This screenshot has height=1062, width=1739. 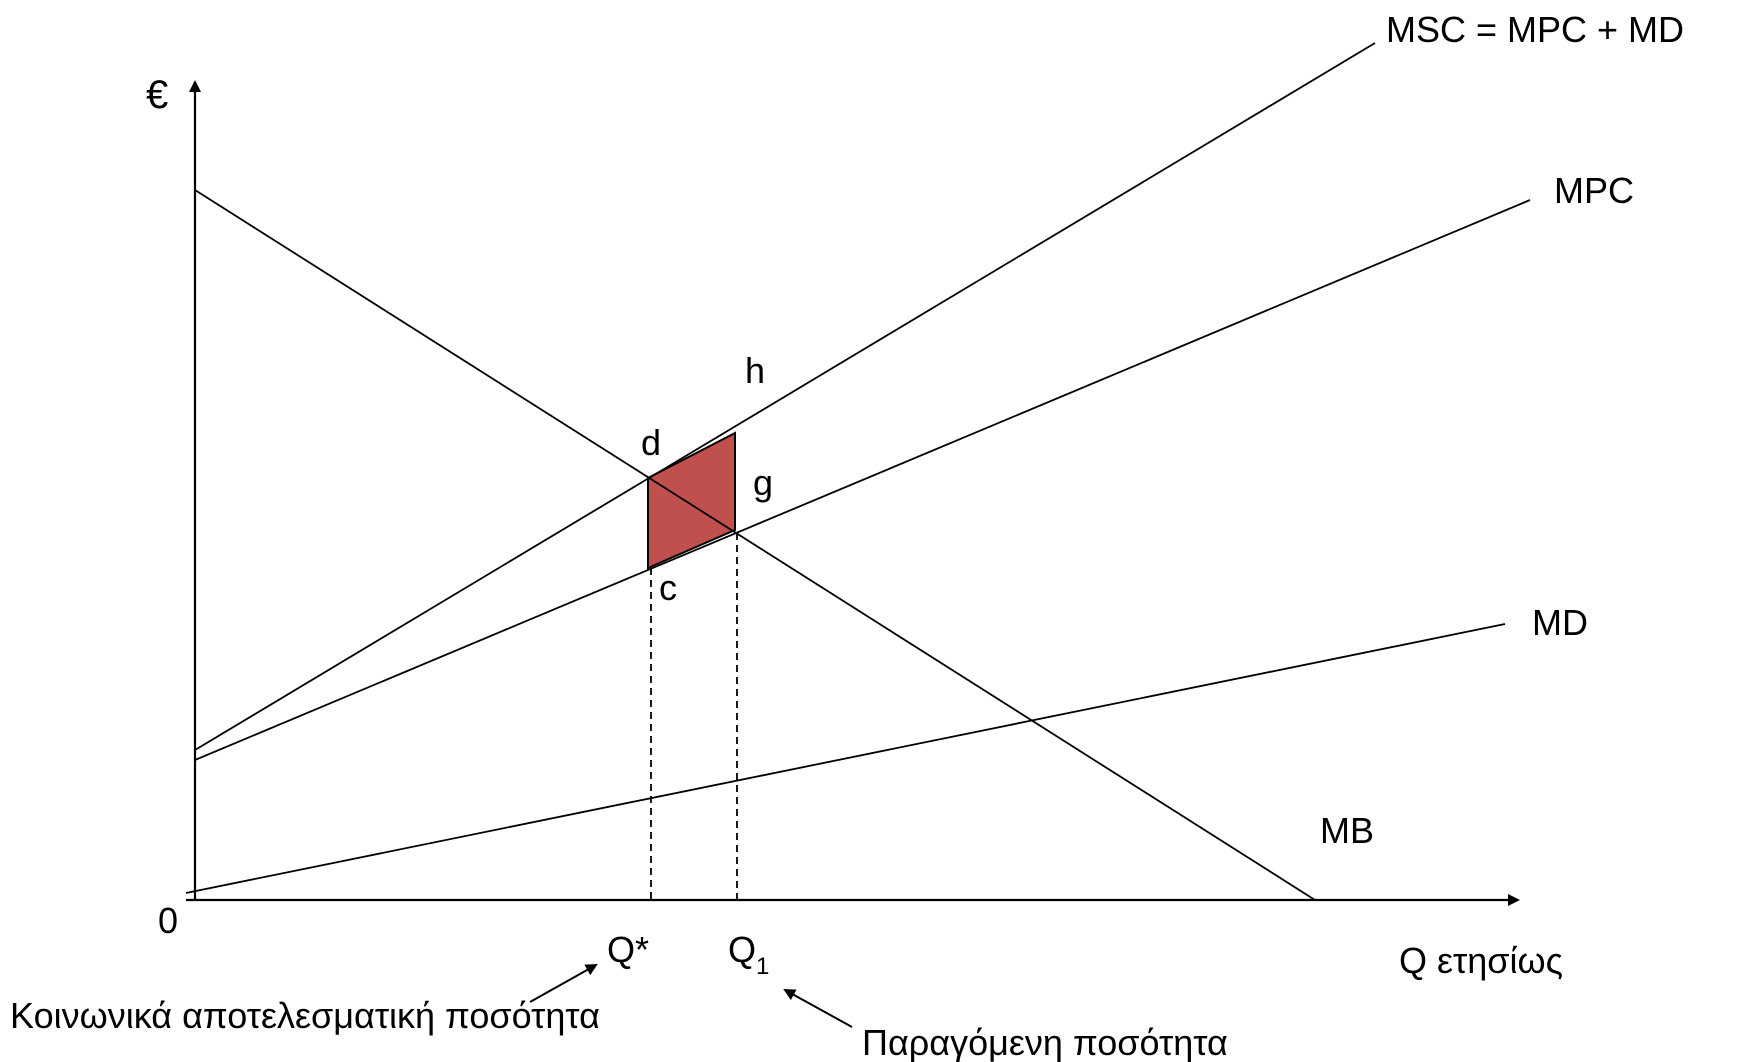 What do you see at coordinates (763, 482) in the screenshot?
I see `point-g-label: g` at bounding box center [763, 482].